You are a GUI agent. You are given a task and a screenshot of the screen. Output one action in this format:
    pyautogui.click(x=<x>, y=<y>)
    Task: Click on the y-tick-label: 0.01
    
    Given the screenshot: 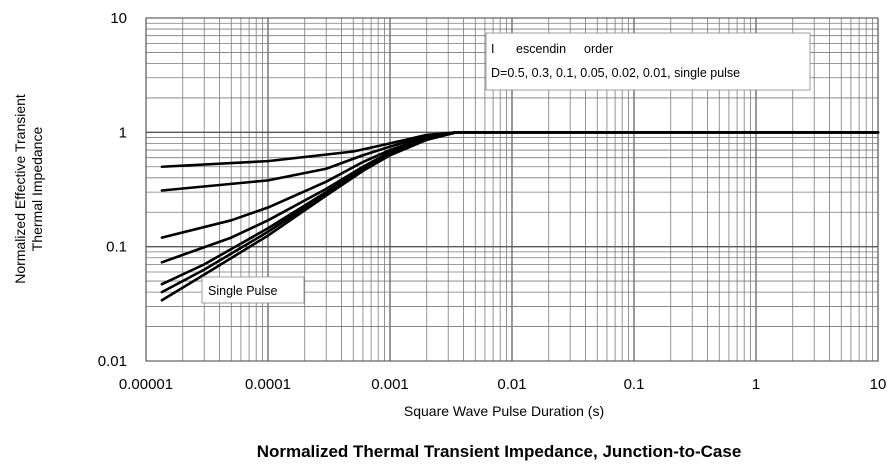 What is the action you would take?
    pyautogui.click(x=112, y=361)
    